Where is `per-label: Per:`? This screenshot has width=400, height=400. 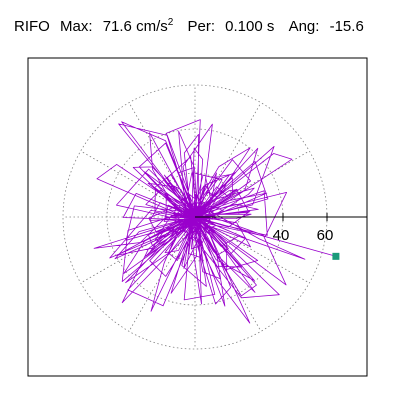
per-label: Per: is located at coordinates (201, 26).